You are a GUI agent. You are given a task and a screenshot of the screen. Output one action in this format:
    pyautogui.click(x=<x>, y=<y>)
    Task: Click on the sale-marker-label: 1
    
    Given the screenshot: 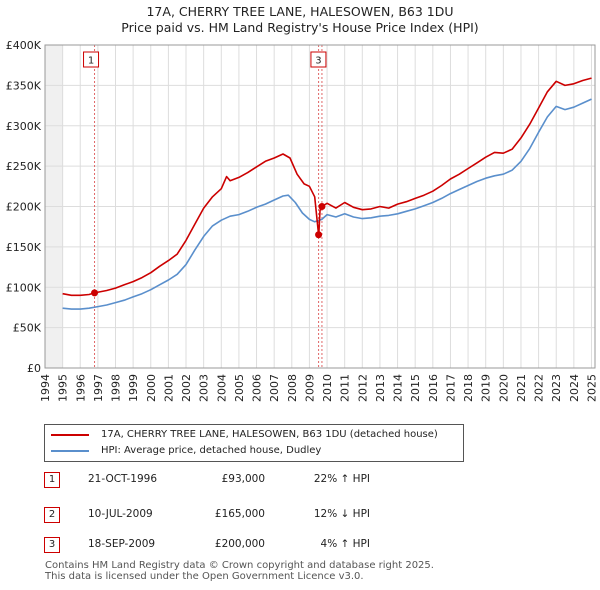 What is the action you would take?
    pyautogui.click(x=91, y=61)
    